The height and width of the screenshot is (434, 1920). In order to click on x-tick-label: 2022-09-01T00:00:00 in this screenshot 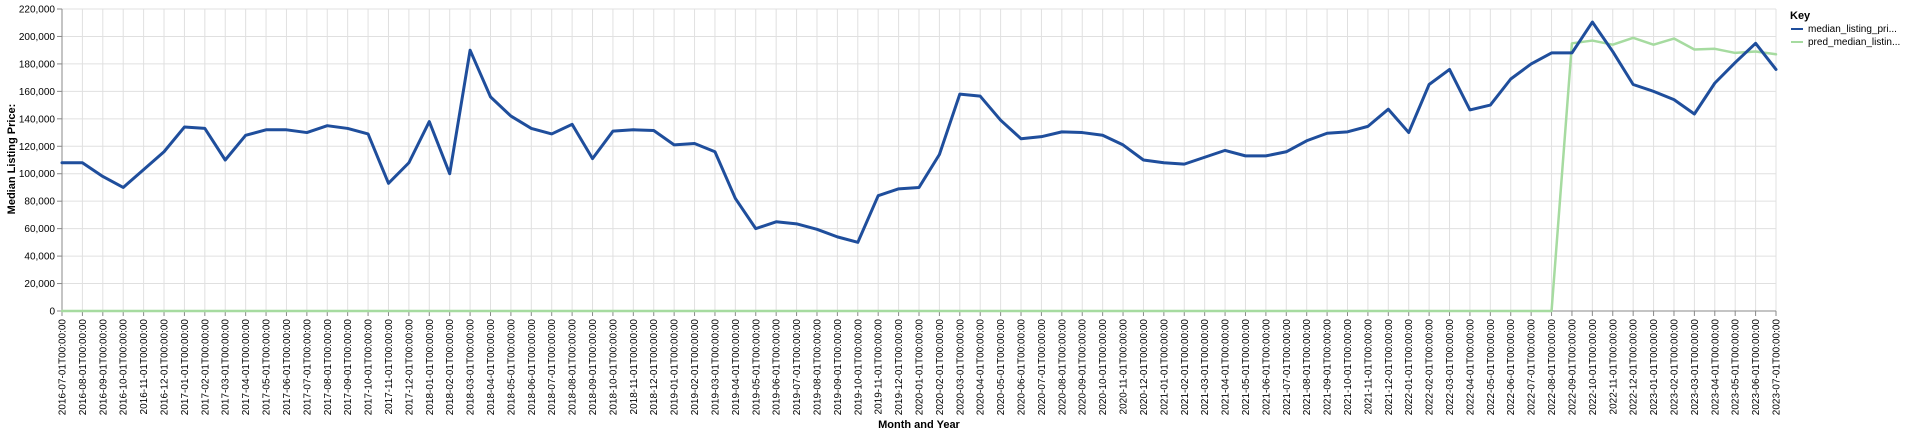, I will do `click(1572, 367)`.